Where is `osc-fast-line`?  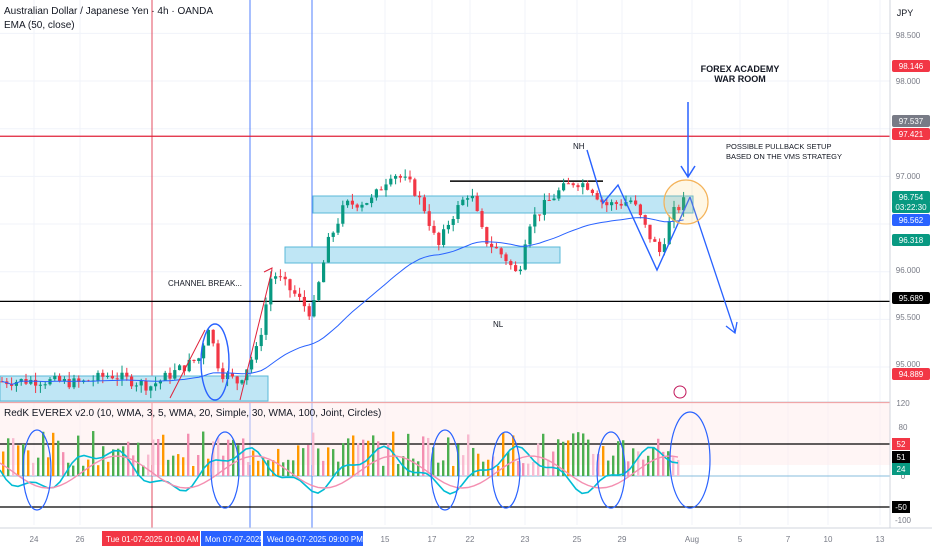 osc-fast-line is located at coordinates (339, 470).